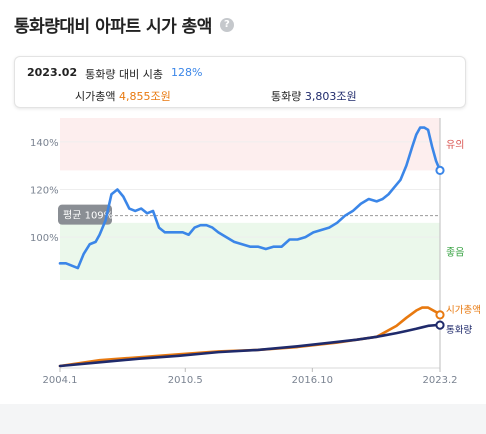 Image resolution: width=486 pixels, height=434 pixels. I want to click on help-icon: ?, so click(226, 24).